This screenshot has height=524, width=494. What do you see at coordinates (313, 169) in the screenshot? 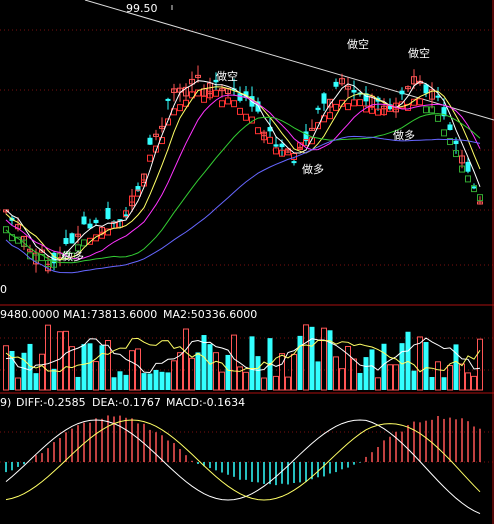
I see `annotation-long-2: 做多` at bounding box center [313, 169].